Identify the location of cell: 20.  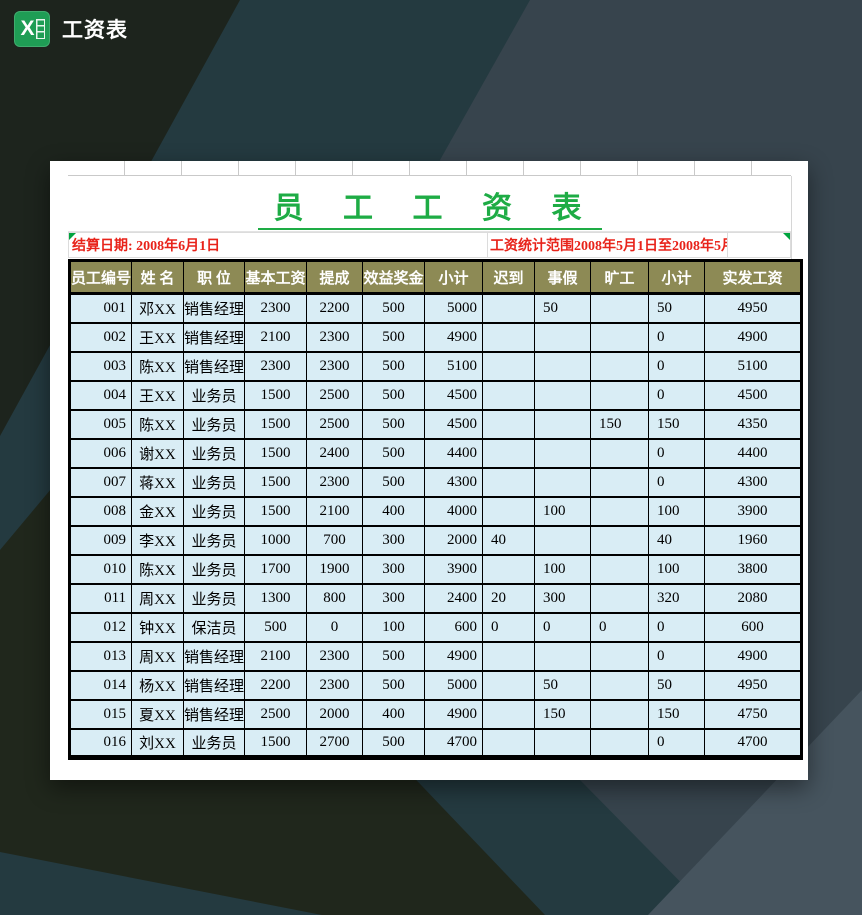
(509, 598).